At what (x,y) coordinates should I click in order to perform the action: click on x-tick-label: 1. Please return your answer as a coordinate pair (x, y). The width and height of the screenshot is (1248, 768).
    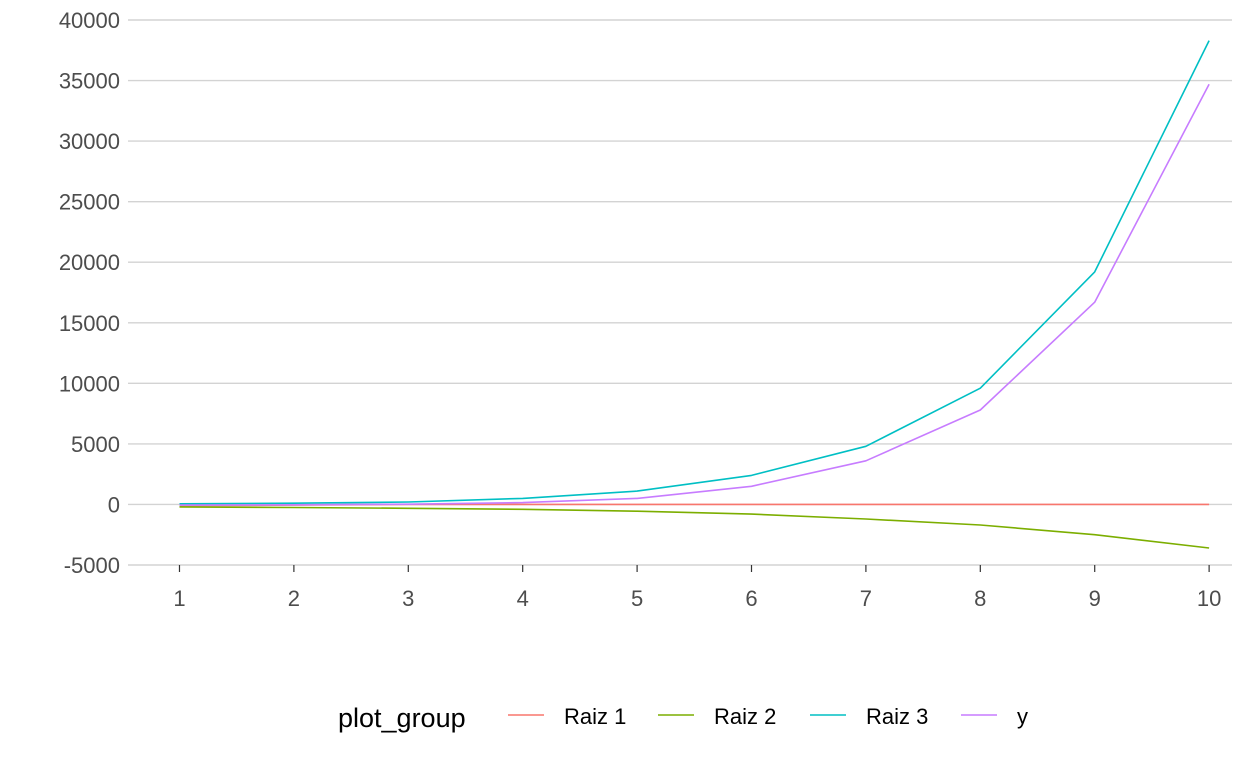
    Looking at the image, I should click on (179, 598).